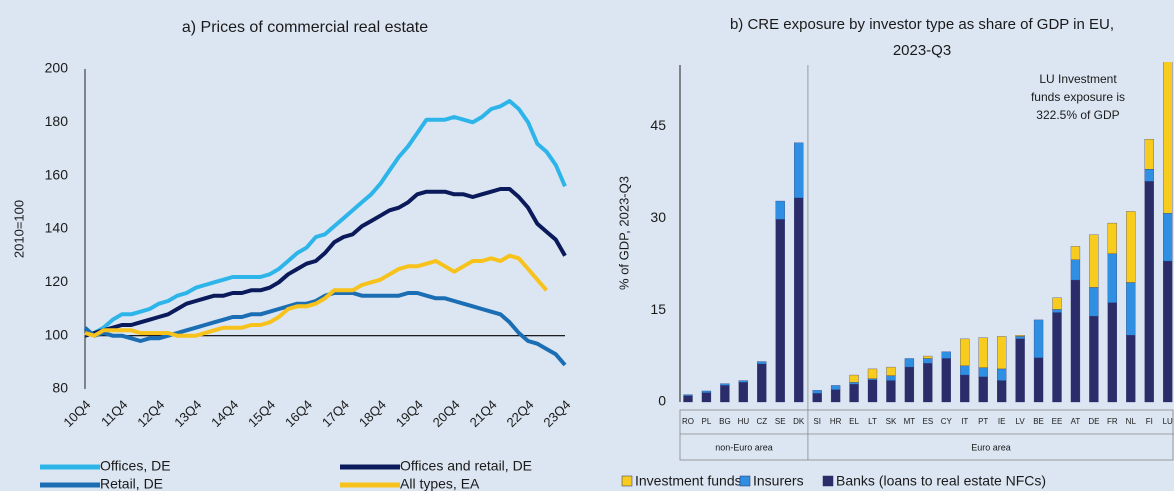 The width and height of the screenshot is (1174, 491). I want to click on x-tick-label: LT, so click(872, 421).